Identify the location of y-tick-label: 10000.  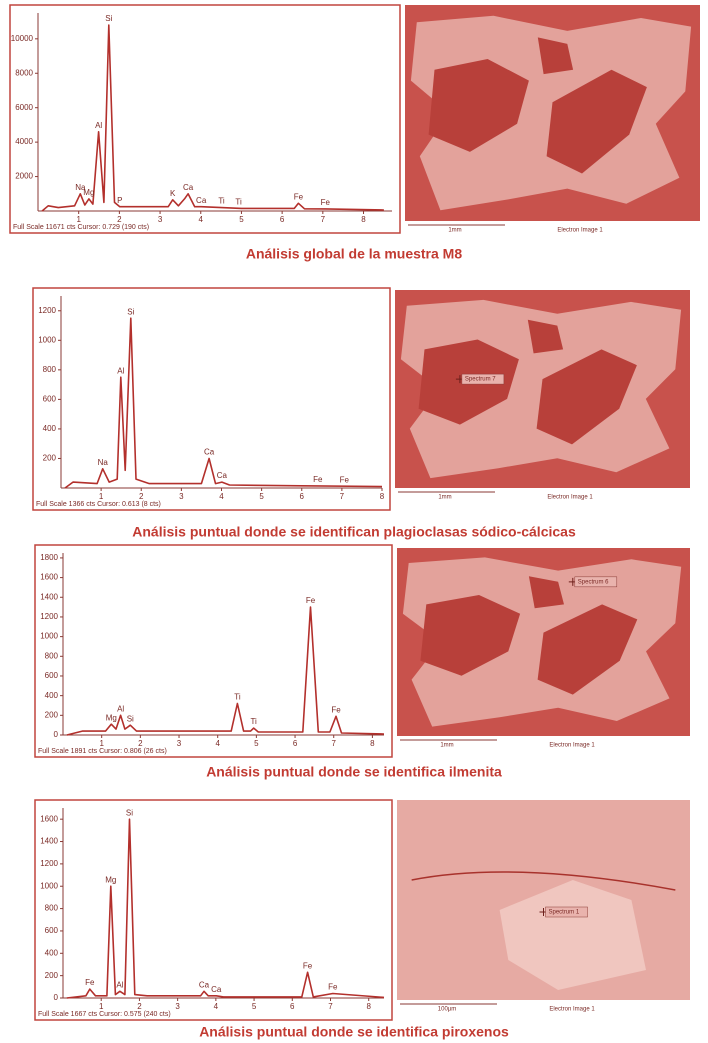
(22, 38).